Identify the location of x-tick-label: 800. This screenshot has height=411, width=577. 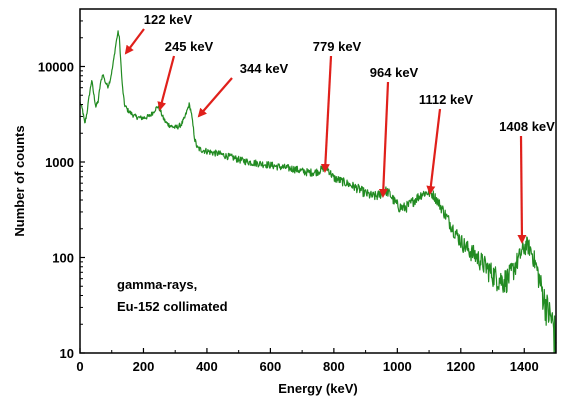
(334, 366).